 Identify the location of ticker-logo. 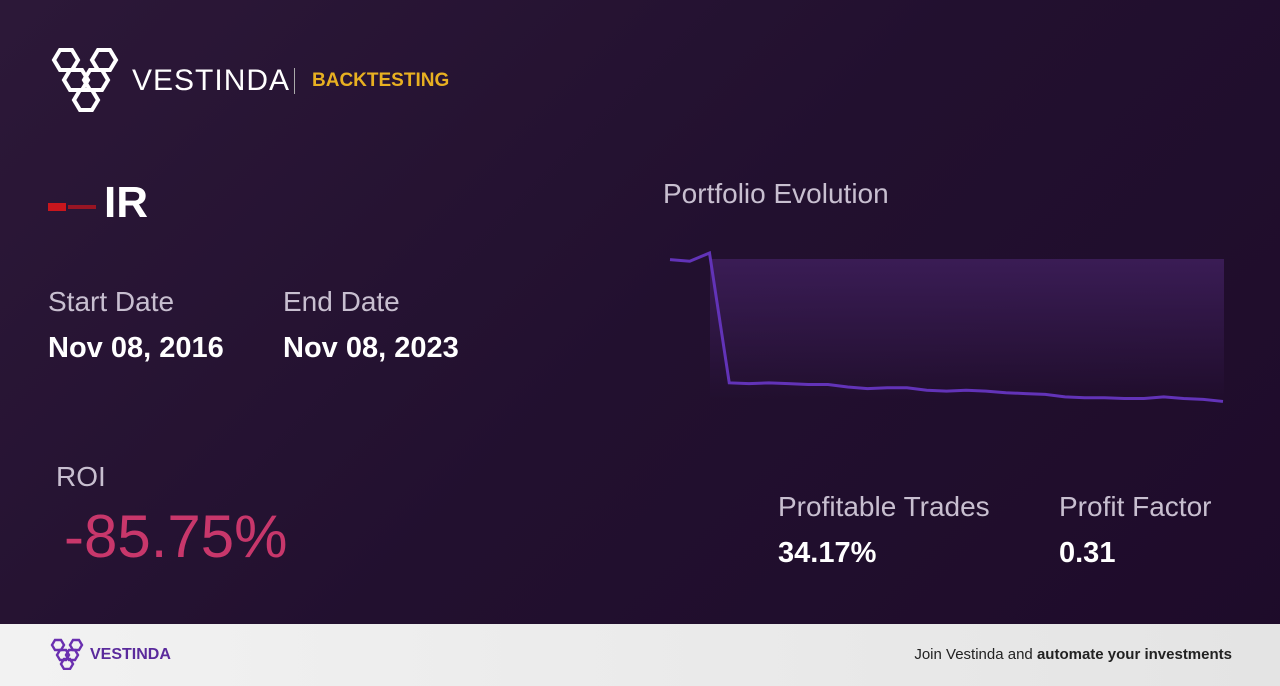
(72, 207).